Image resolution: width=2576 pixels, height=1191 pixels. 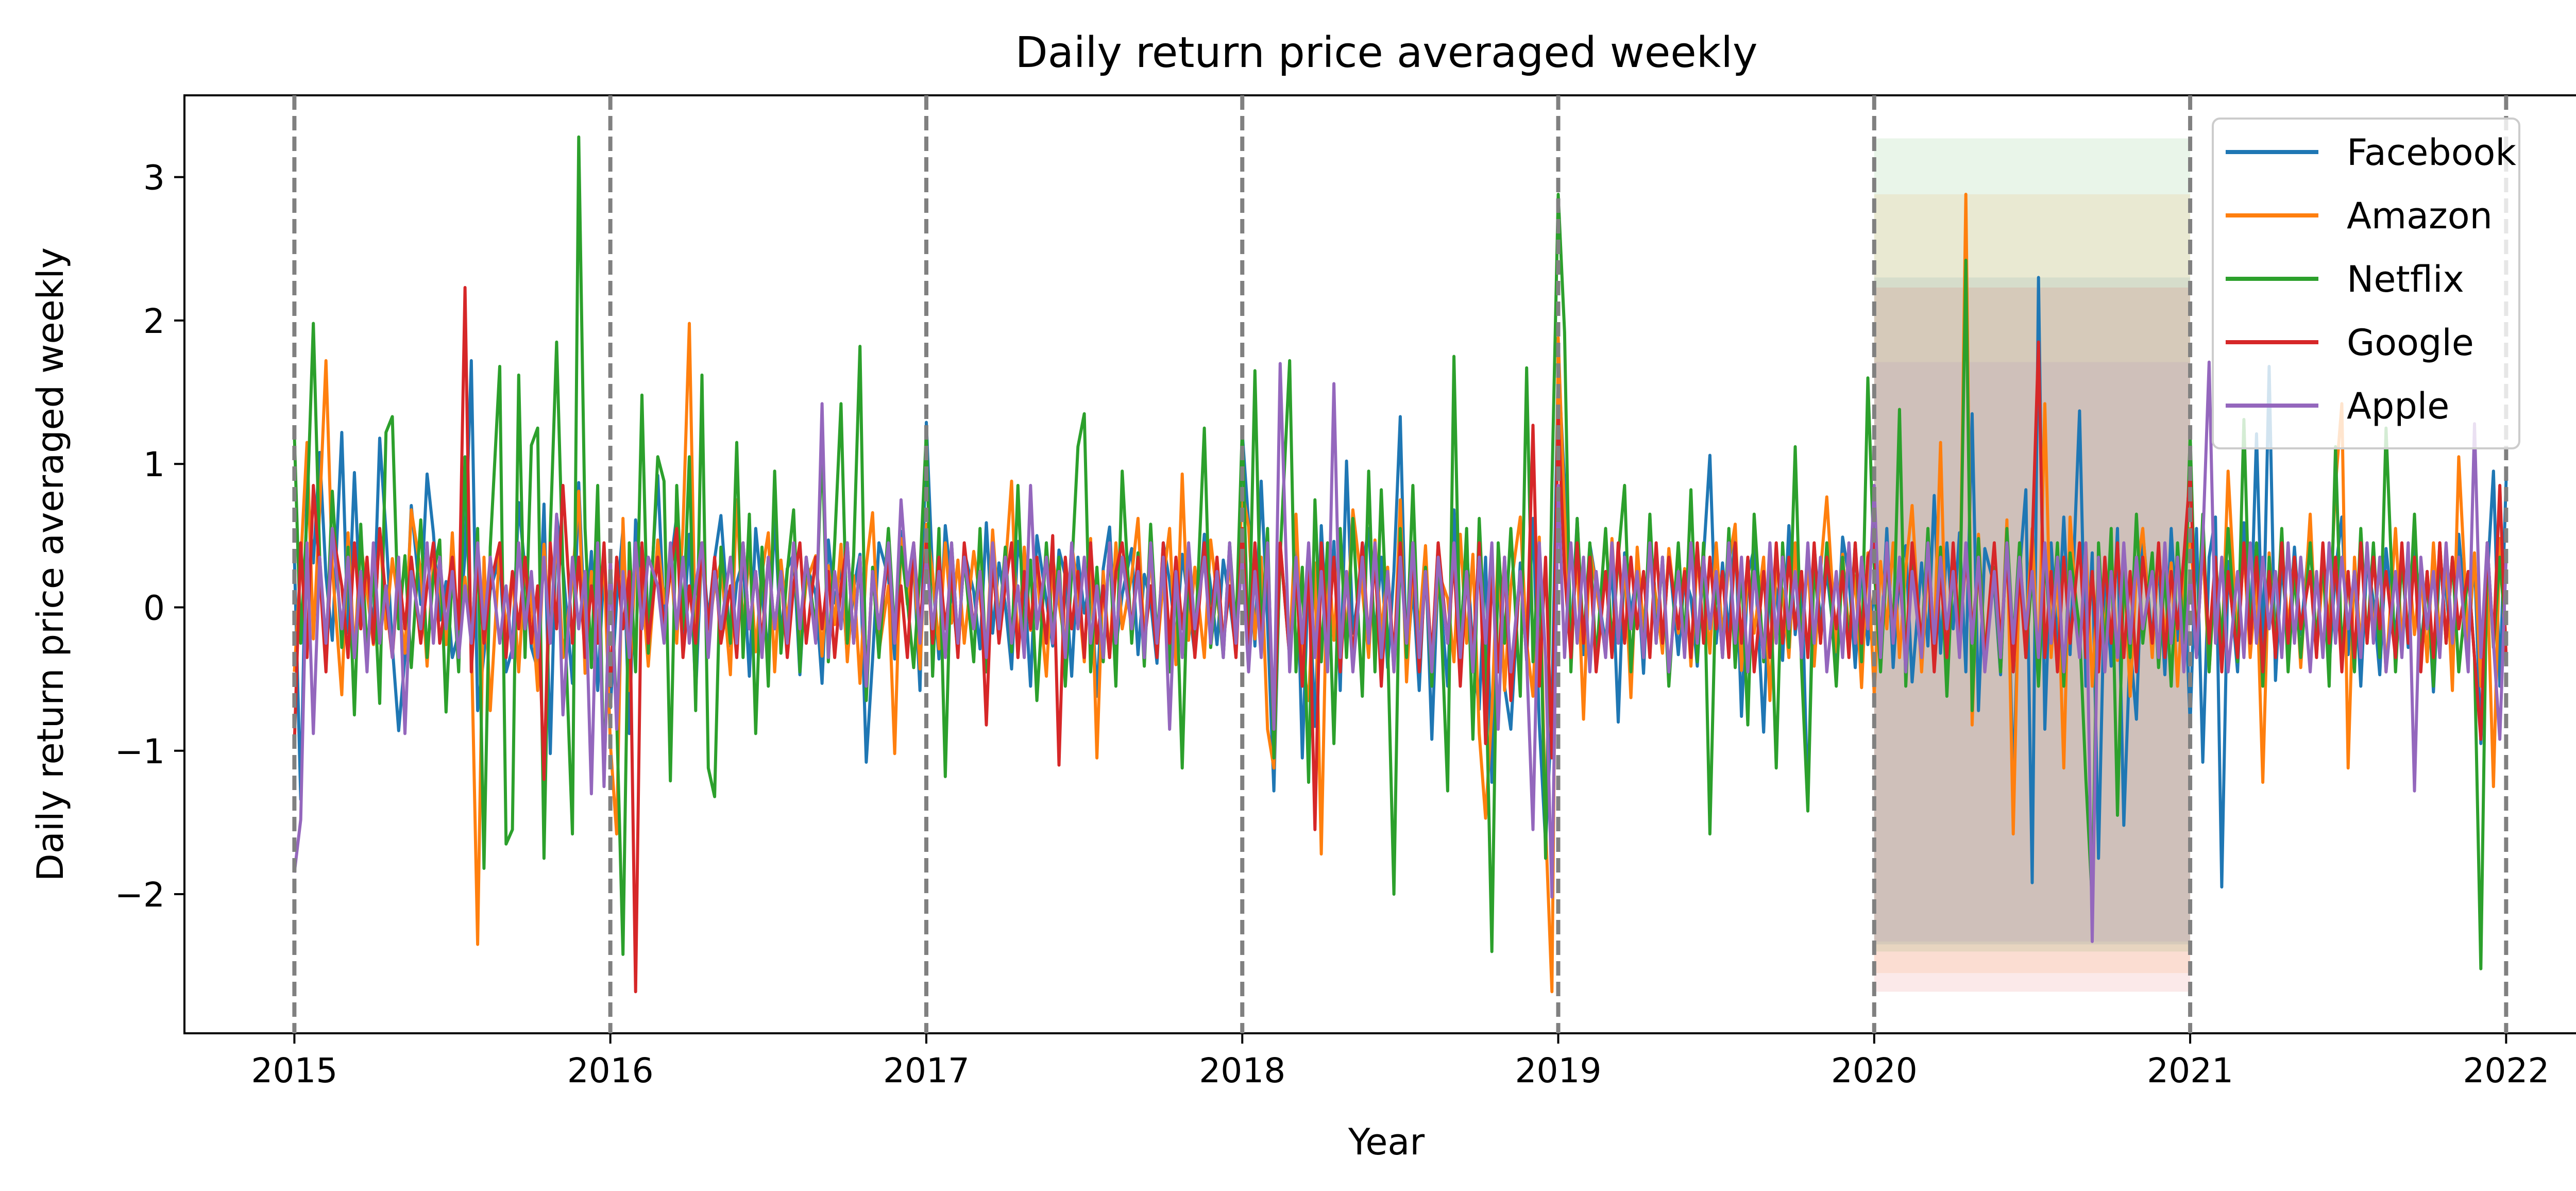 I want to click on legend: Facebook Amazon Netflix Google Apple, so click(x=2366, y=283).